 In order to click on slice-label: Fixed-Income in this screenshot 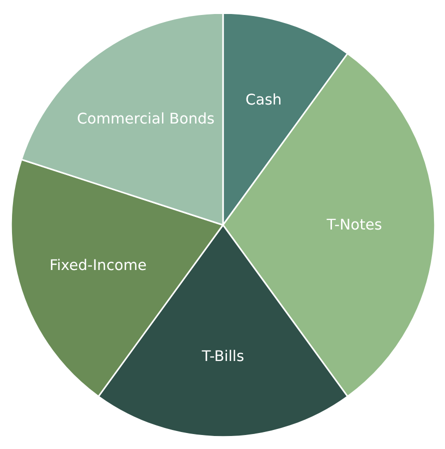, I will do `click(98, 265)`.